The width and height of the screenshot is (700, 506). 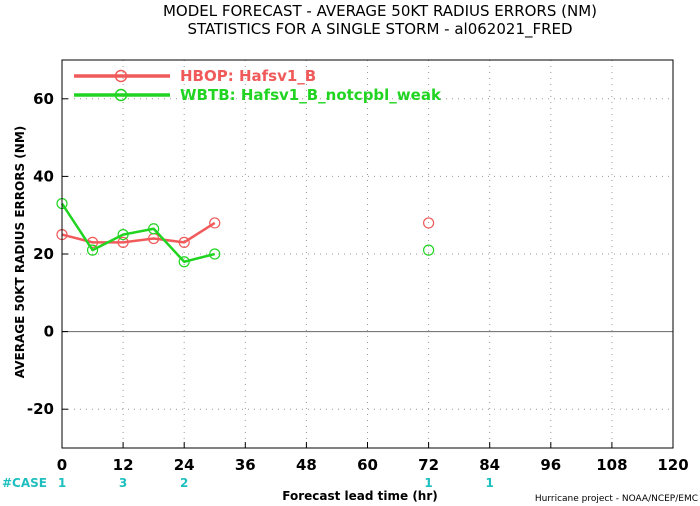 What do you see at coordinates (276, 483) in the screenshot?
I see `case-layer: 1 3 2 1 1` at bounding box center [276, 483].